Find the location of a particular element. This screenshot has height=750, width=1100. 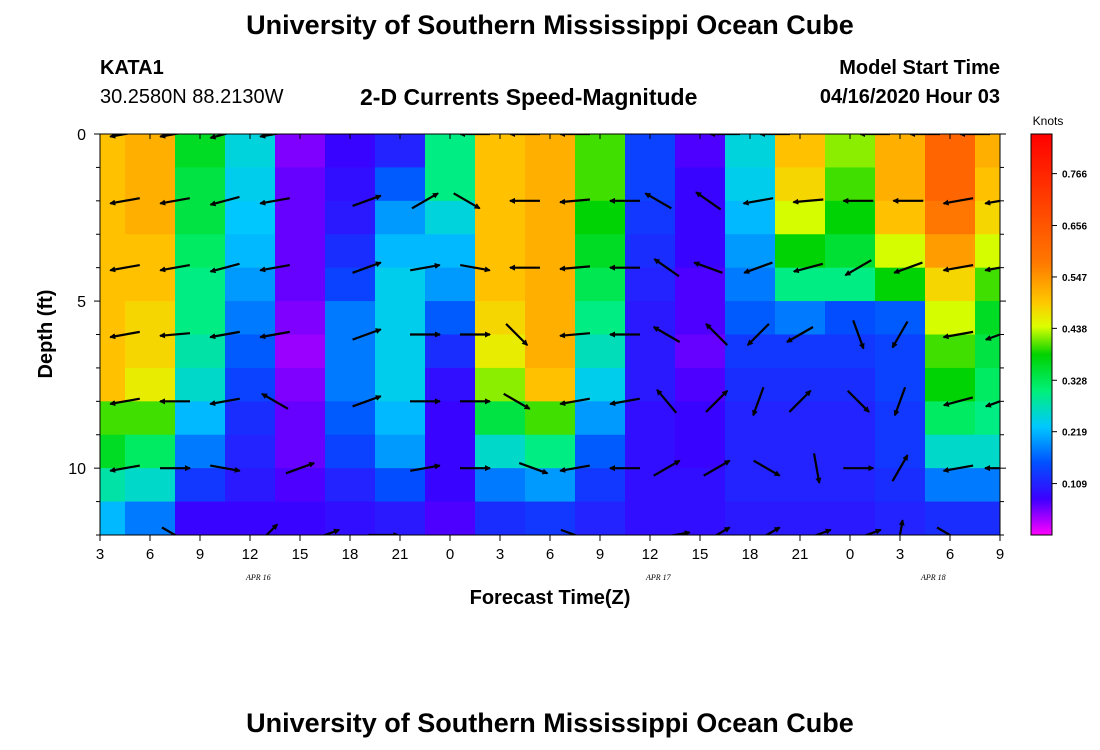

colorbar-tick-label: 0.438 is located at coordinates (1074, 329).